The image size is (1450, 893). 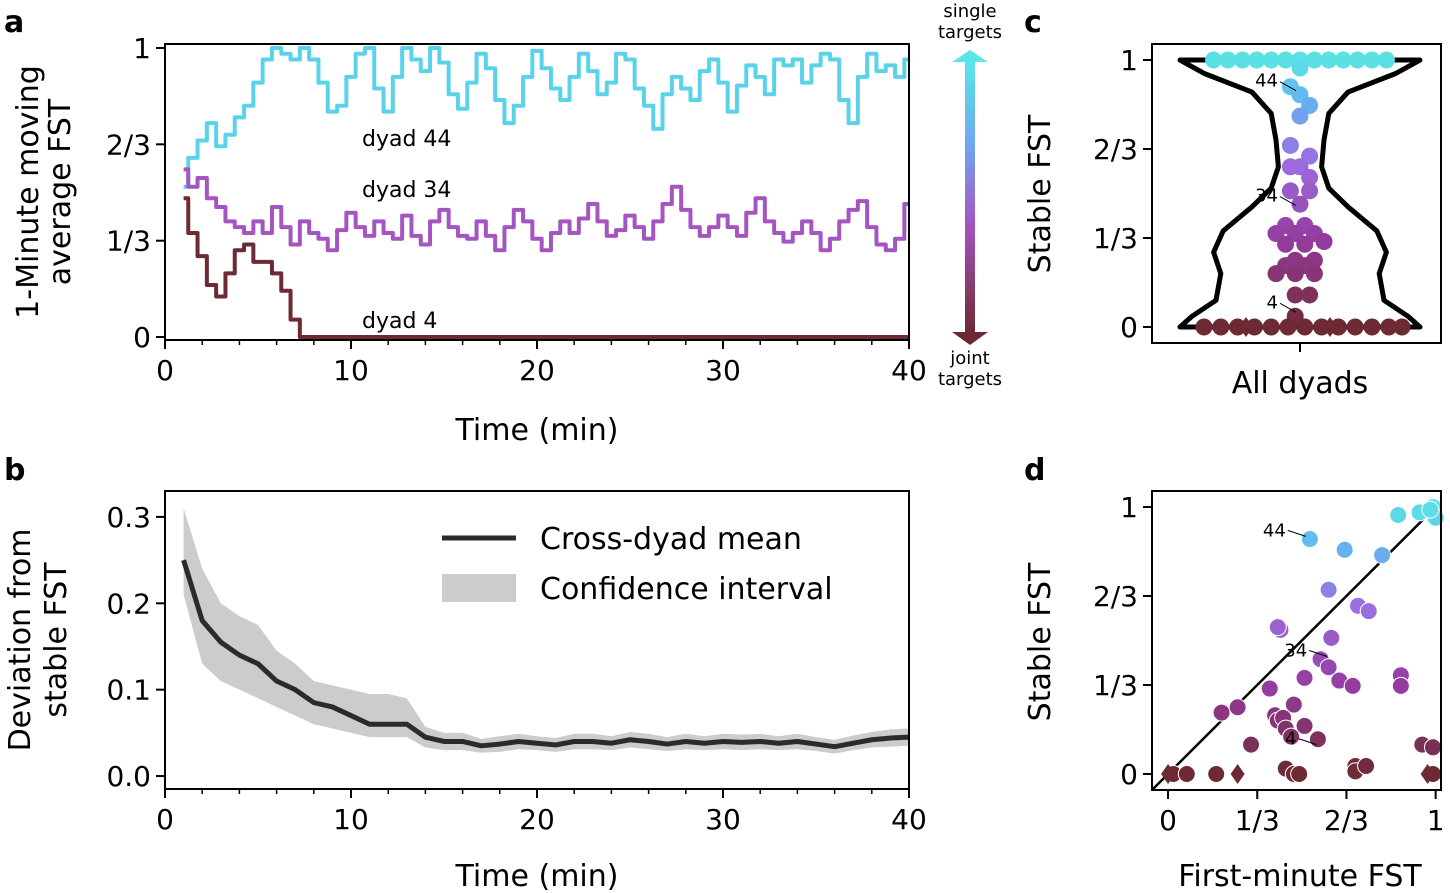 I want to click on legend-ci-label: Confidence interval, so click(x=686, y=589).